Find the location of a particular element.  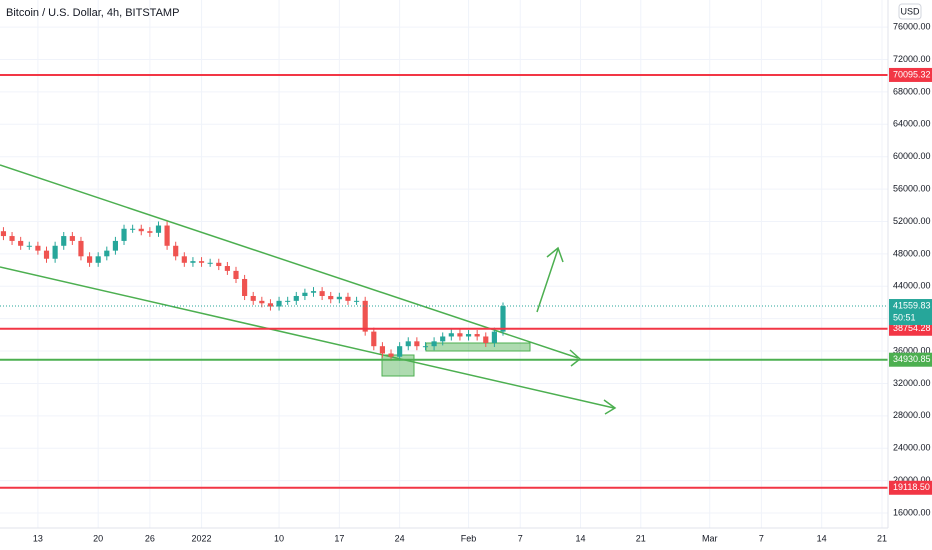

unit-button is located at coordinates (910, 11).